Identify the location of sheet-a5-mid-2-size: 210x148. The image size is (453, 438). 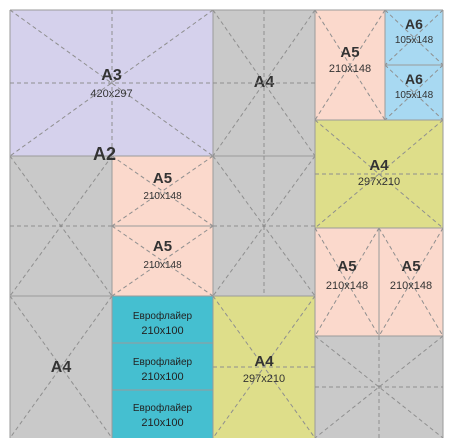
(162, 265).